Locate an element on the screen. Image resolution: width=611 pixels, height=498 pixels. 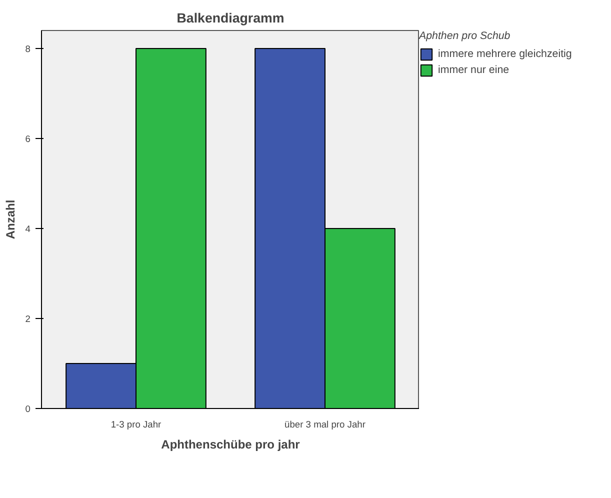
y-axis-title: Anzahl is located at coordinates (10, 220).